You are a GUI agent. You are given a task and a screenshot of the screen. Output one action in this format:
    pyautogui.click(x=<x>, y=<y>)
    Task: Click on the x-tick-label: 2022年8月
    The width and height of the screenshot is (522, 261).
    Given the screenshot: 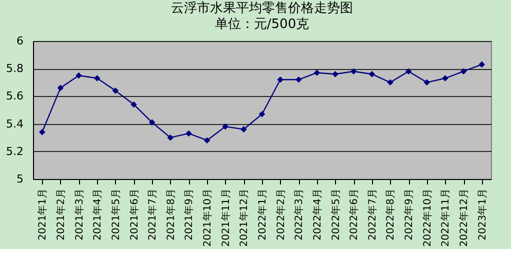 What is the action you would take?
    pyautogui.click(x=390, y=214)
    